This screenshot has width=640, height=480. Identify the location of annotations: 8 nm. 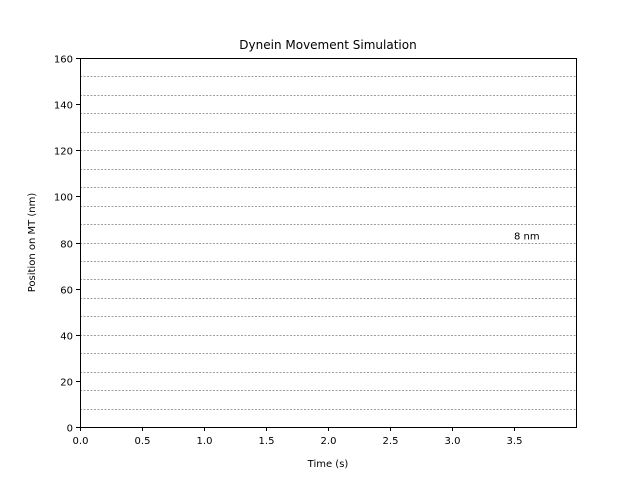
(527, 237).